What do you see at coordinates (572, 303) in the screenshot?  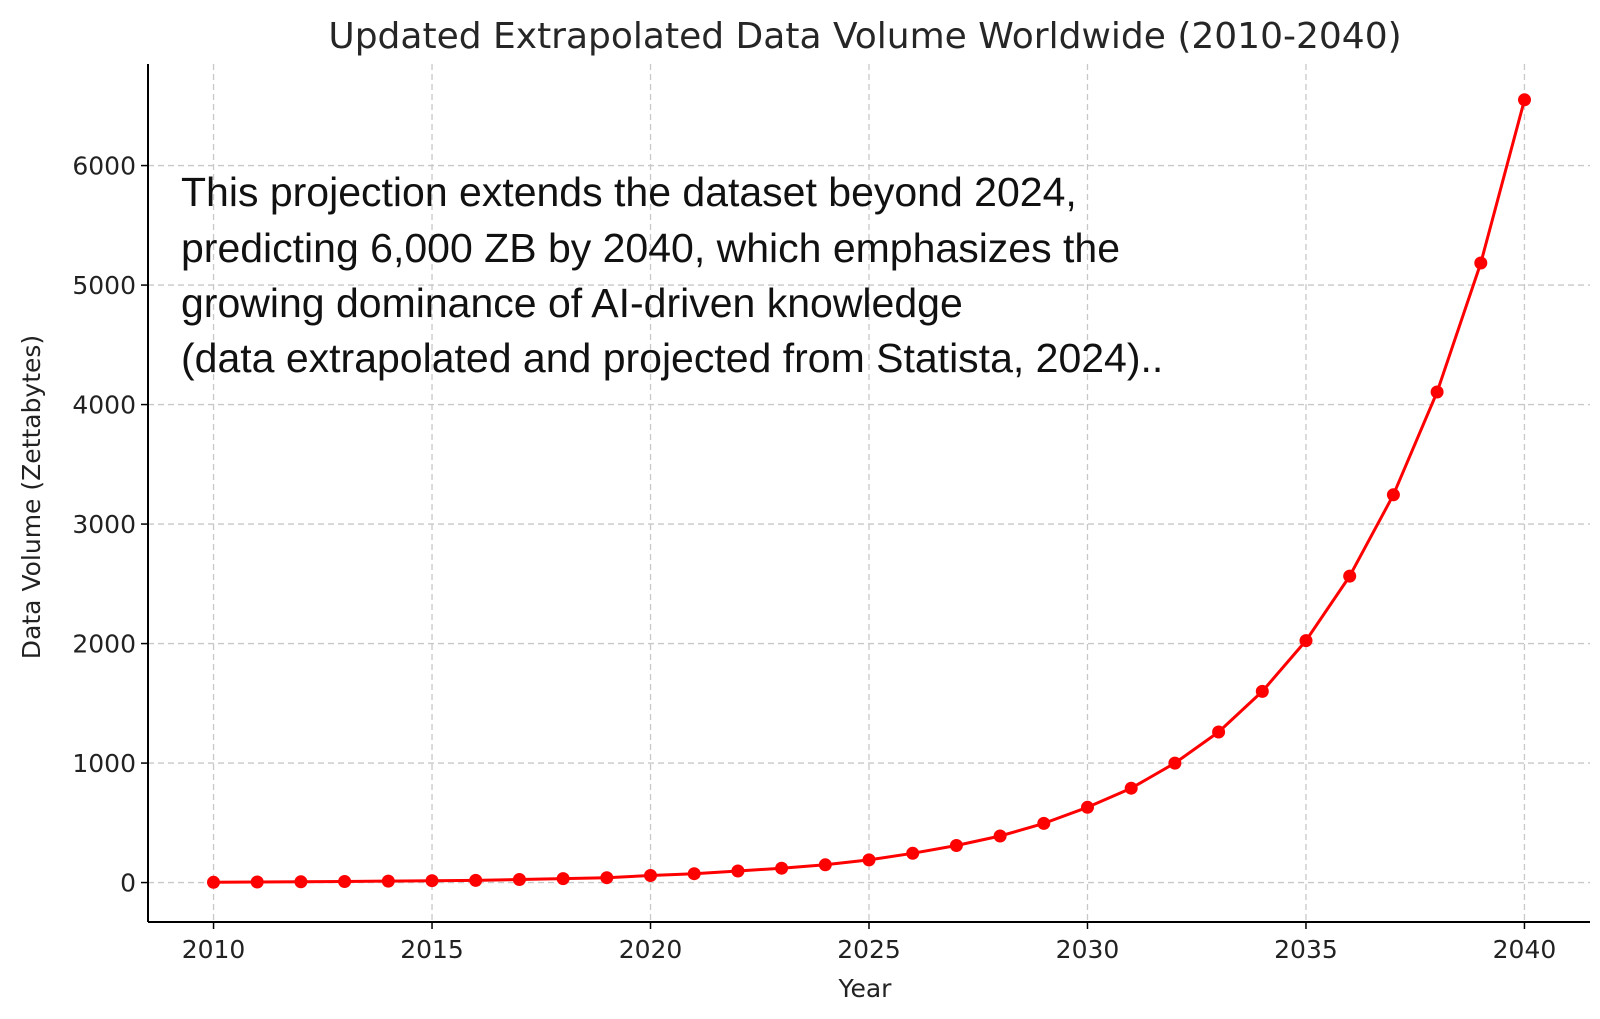 I see `annotation-line: growing dominance of AI-driven knowledge` at bounding box center [572, 303].